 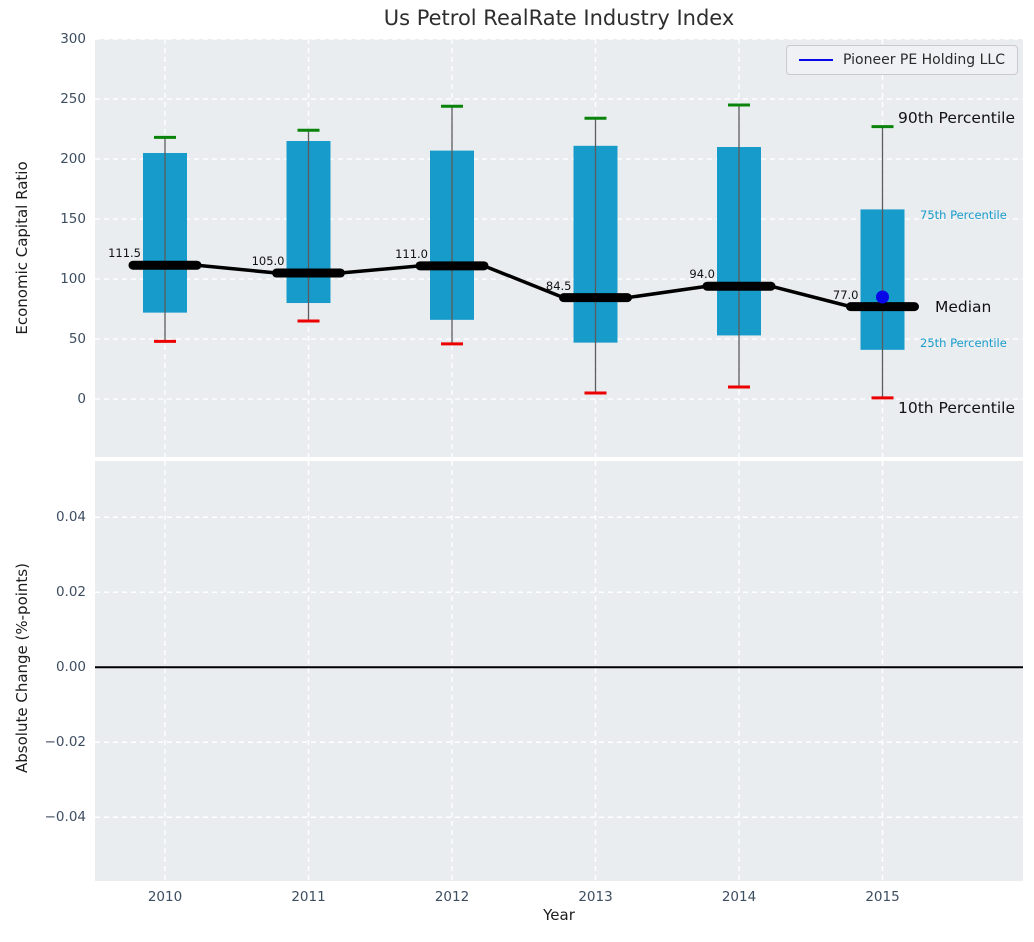 I want to click on x-tick-2013: 2013, so click(x=595, y=897).